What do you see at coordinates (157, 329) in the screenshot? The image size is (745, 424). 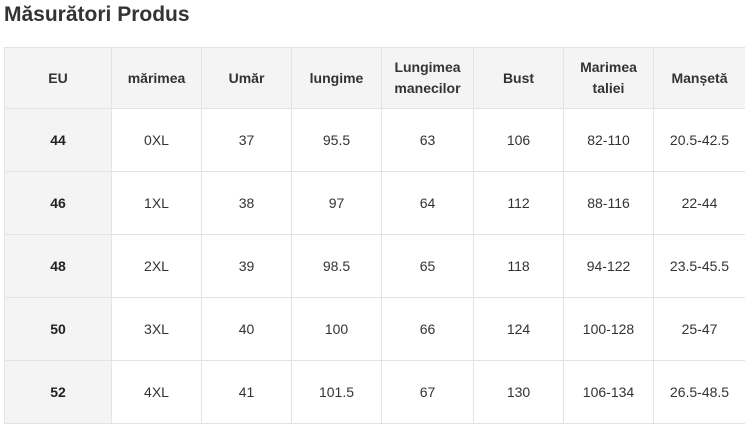 I see `table-cell: 3XL` at bounding box center [157, 329].